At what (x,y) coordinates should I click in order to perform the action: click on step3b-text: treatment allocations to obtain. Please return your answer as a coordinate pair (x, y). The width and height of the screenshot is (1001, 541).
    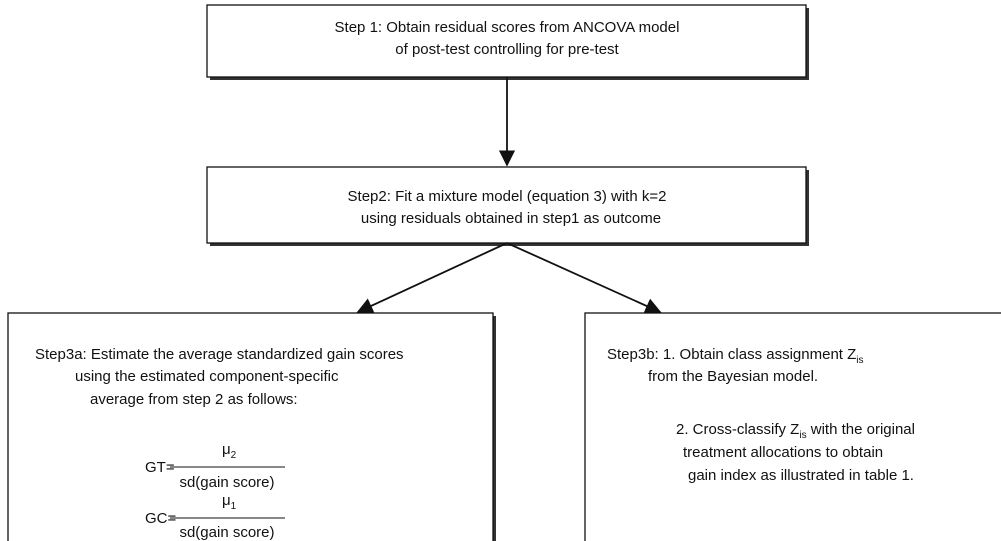
    Looking at the image, I should click on (783, 452).